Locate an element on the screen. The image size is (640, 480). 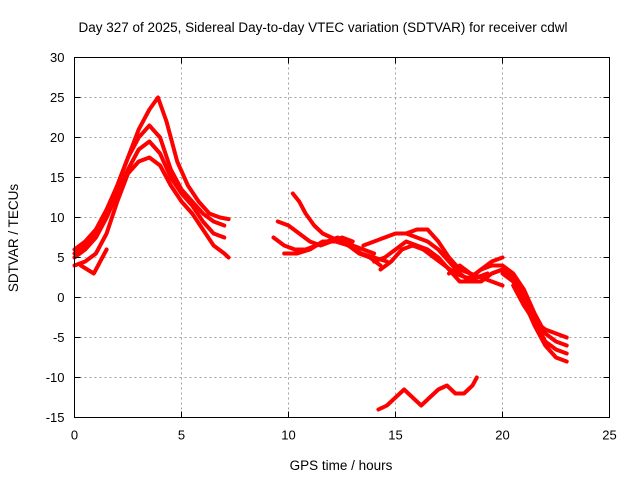
series-line-arc-a4 is located at coordinates (151, 211).